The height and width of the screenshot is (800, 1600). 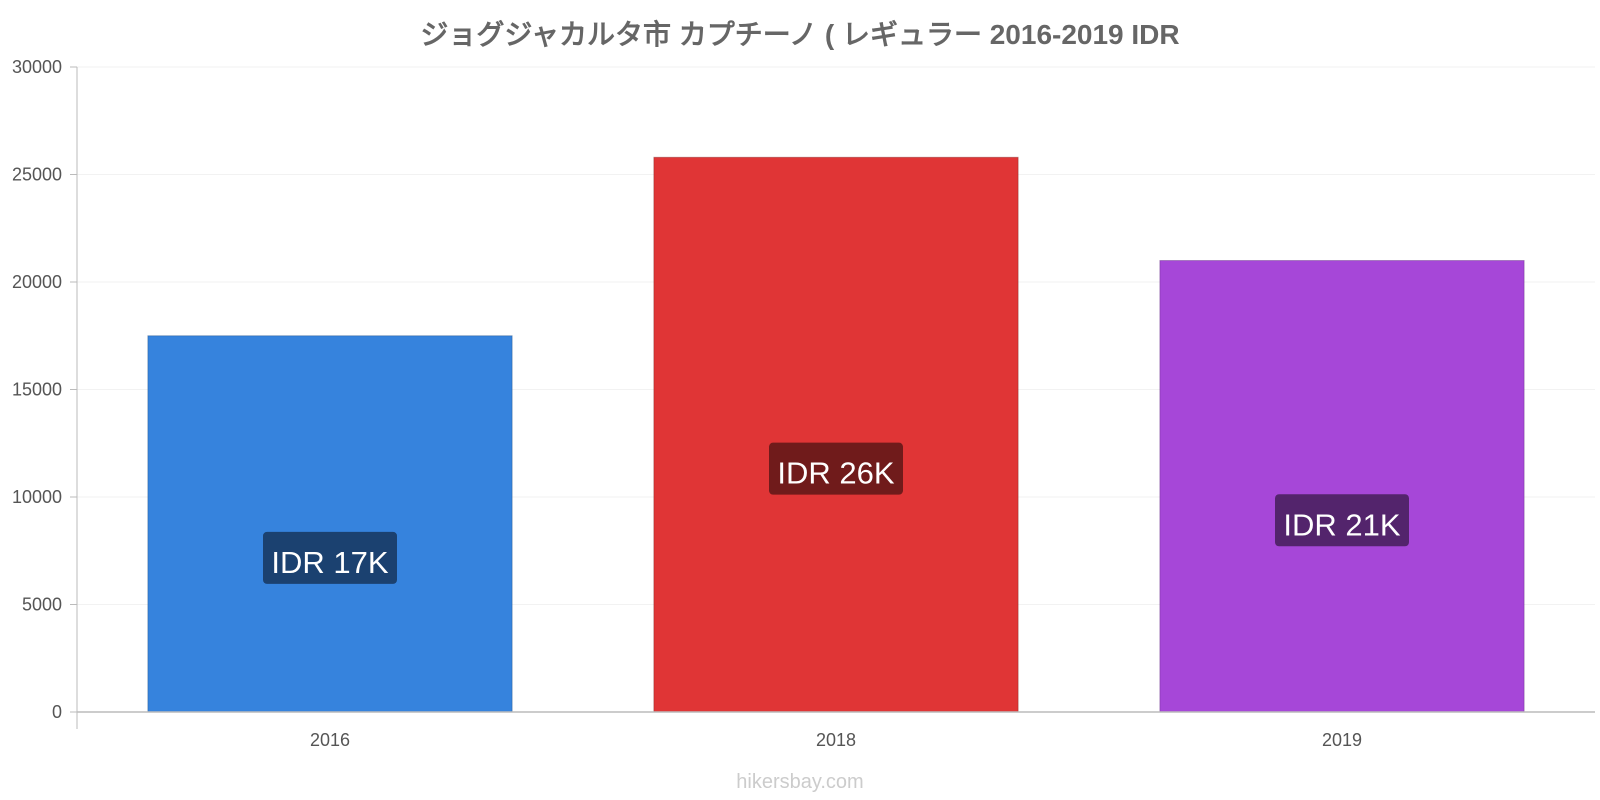 I want to click on y-tick-label-15000: 15000, so click(x=37, y=390).